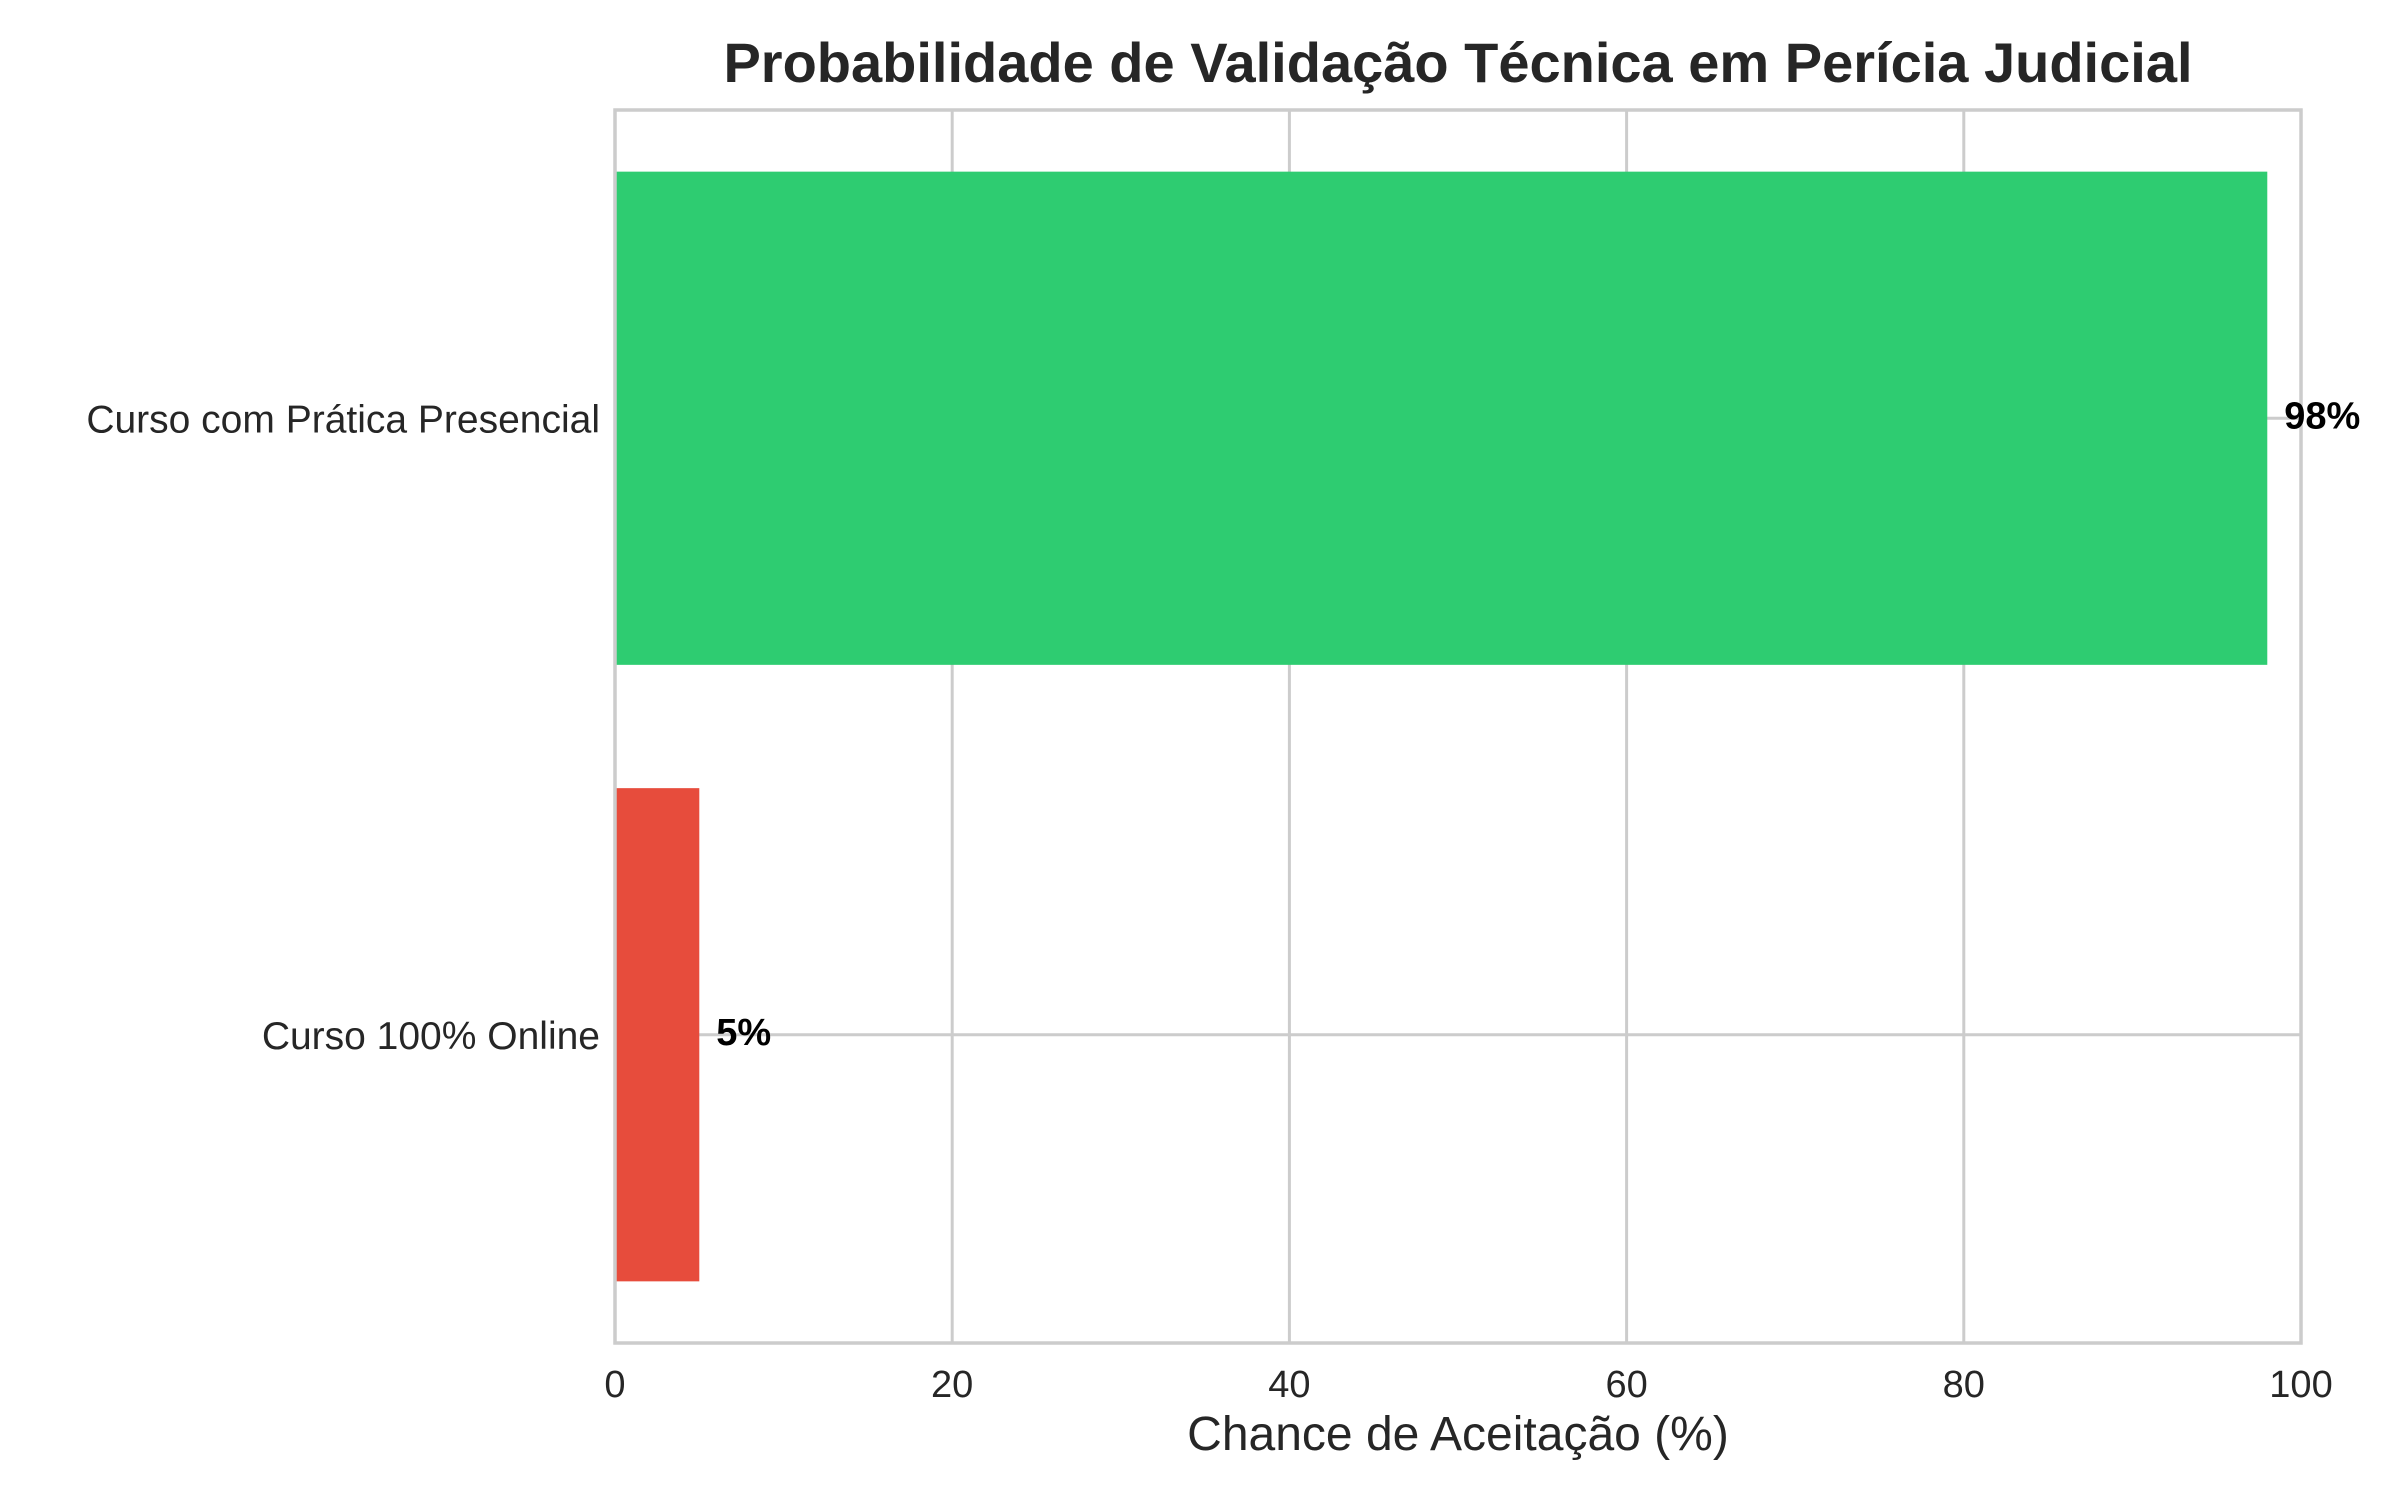 This screenshot has width=2400, height=1500. Describe the element at coordinates (1458, 1434) in the screenshot. I see `x-axis-label: Chance de Aceitação (%)` at that location.